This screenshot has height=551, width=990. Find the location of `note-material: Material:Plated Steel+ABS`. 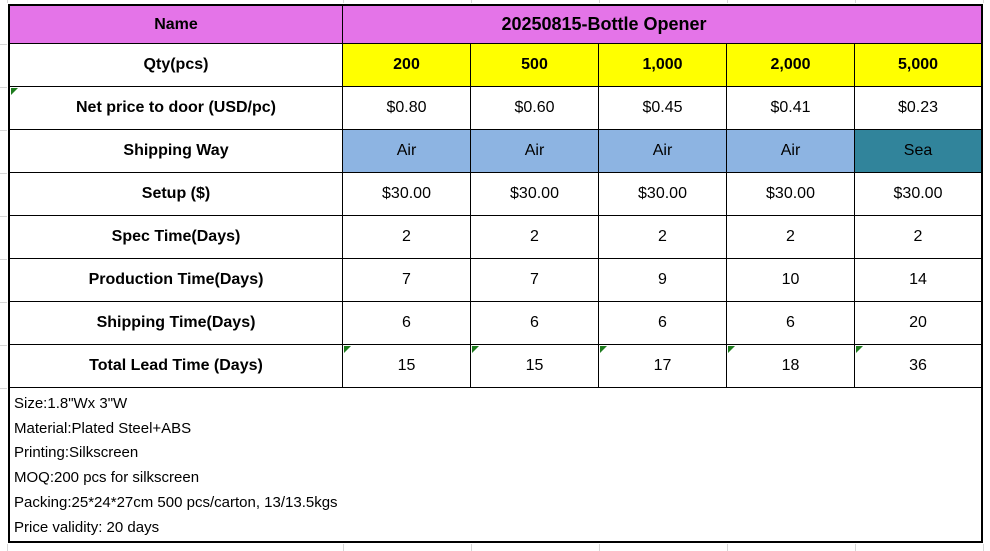

note-material: Material:Plated Steel+ABS is located at coordinates (103, 428).